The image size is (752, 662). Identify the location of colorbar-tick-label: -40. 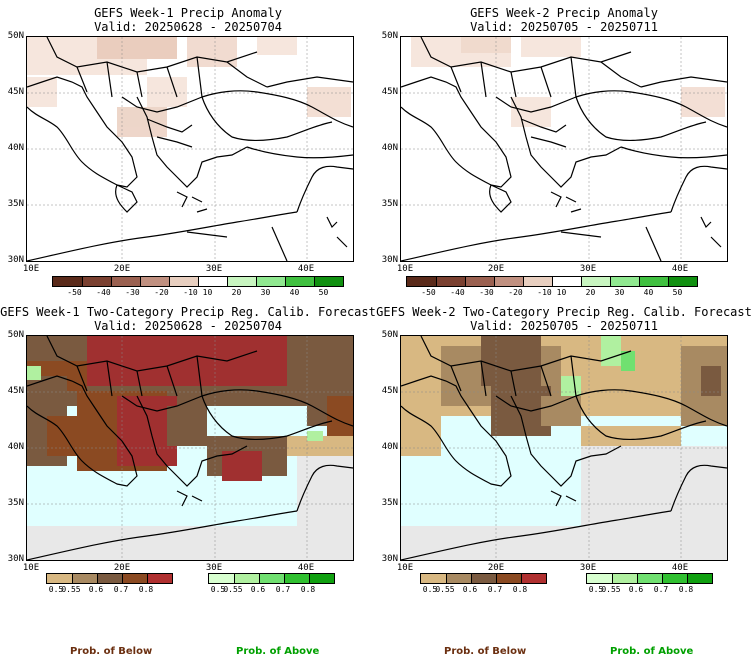
(103, 292).